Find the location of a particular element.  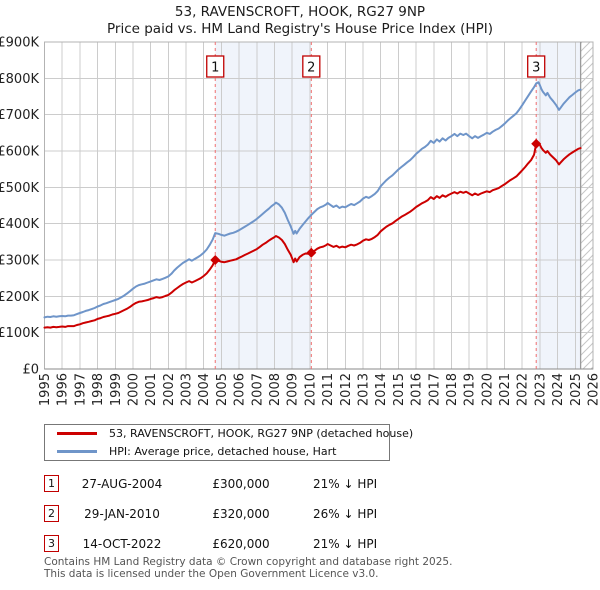

x-tick-label: 2015 is located at coordinates (399, 389).